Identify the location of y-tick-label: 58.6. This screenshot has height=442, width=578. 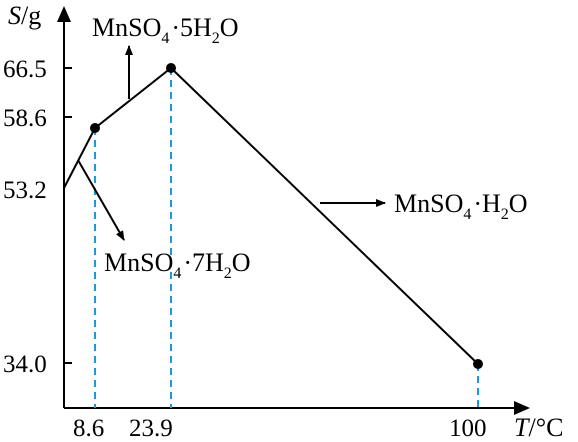
(25, 118).